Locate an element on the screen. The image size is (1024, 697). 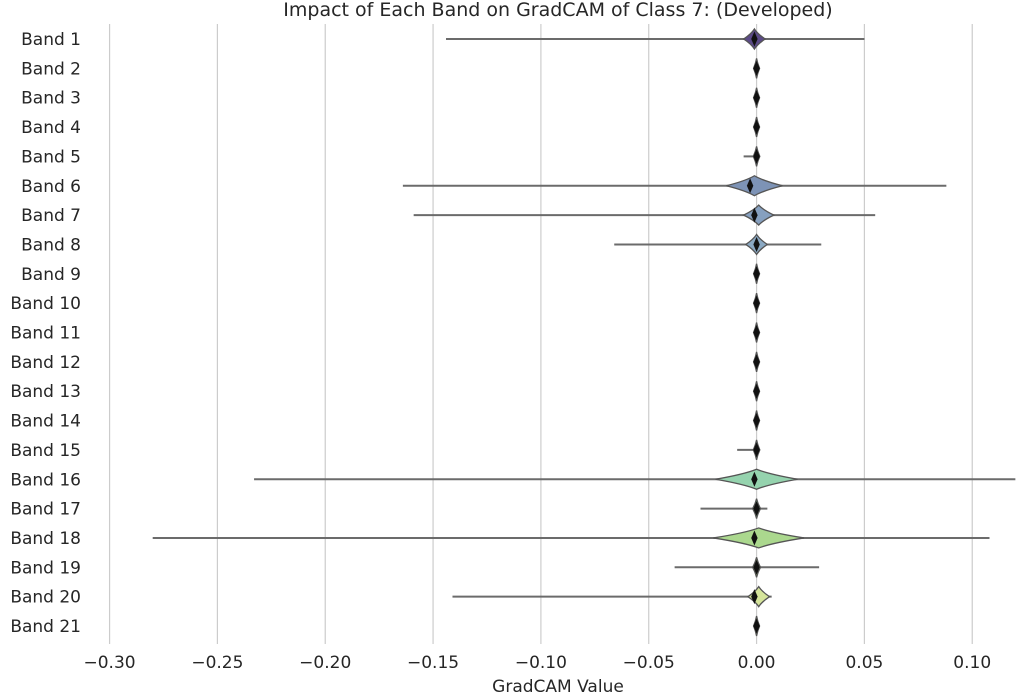
y-tick-label: Band 16 is located at coordinates (45, 480).